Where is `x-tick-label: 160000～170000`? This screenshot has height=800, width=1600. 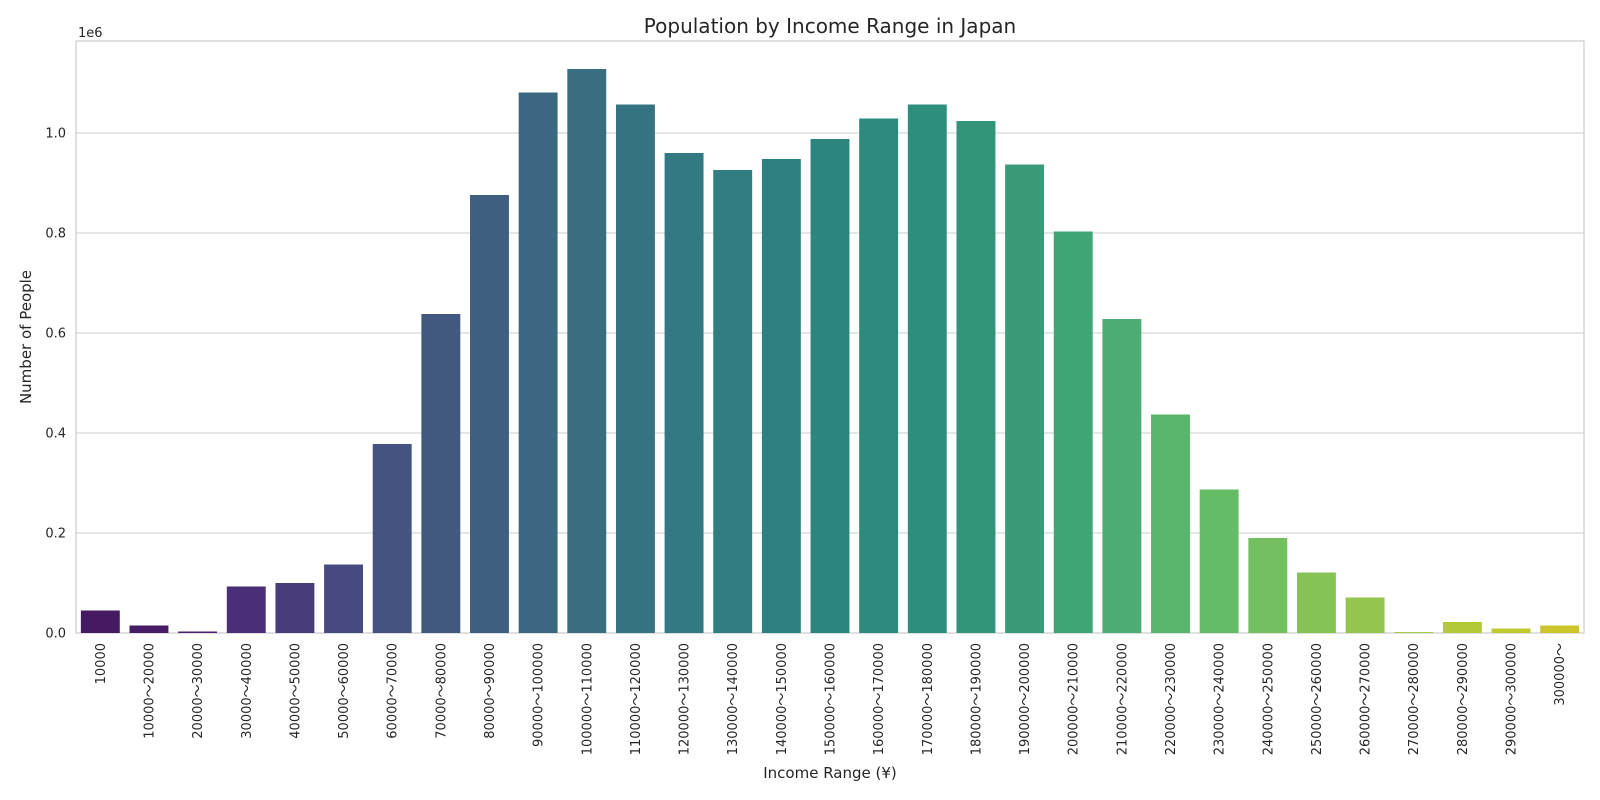 x-tick-label: 160000～170000 is located at coordinates (879, 699).